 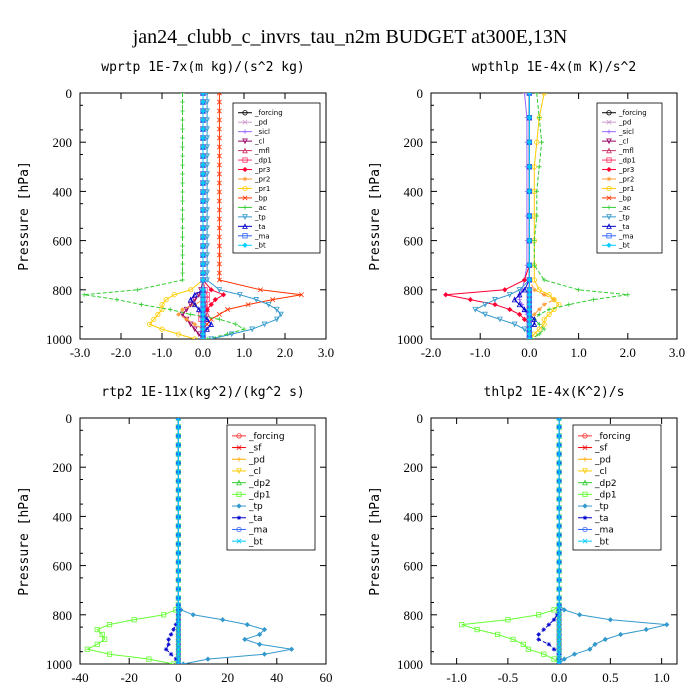 What do you see at coordinates (262, 151) in the screenshot?
I see `legend-label: _mfl` at bounding box center [262, 151].